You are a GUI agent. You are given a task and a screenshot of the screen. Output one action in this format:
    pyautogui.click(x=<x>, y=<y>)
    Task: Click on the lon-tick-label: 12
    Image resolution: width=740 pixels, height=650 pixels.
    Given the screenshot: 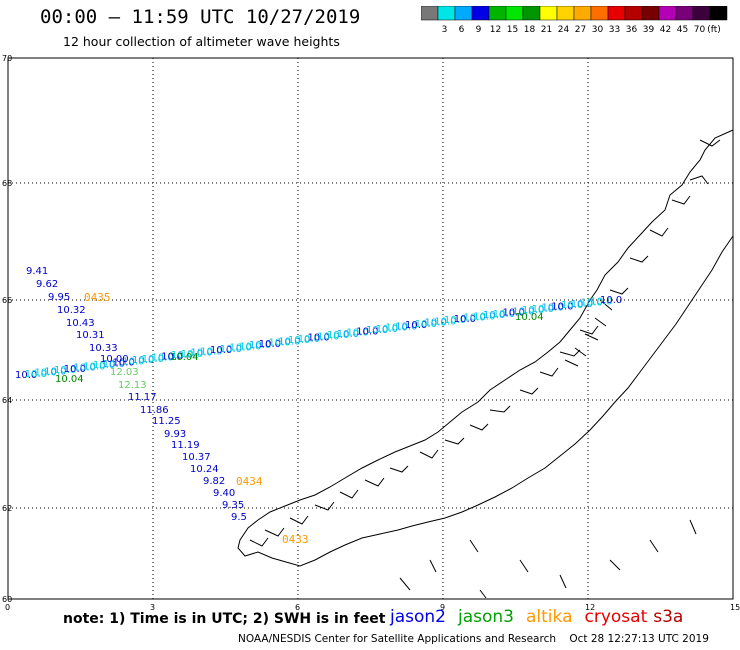 What is the action you would take?
    pyautogui.click(x=590, y=607)
    